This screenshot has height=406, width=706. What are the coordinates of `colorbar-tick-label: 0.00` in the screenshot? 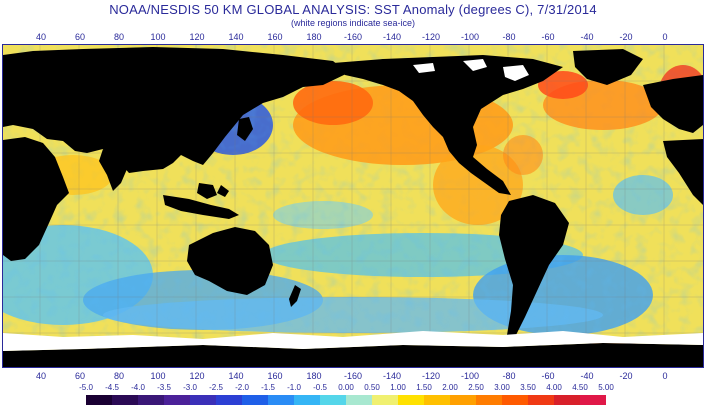 It's located at (346, 387).